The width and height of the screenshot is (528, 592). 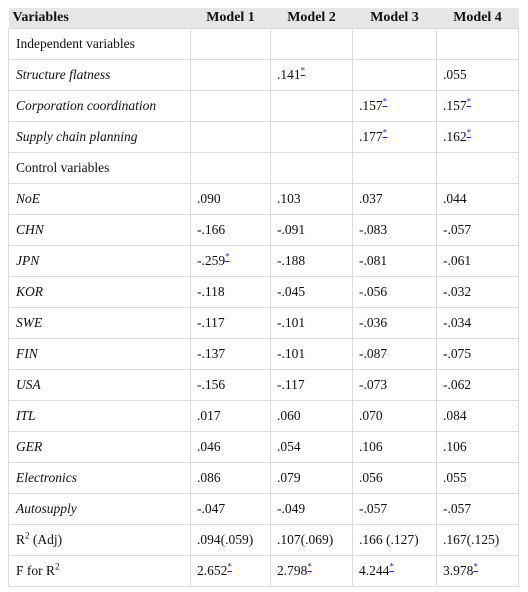 I want to click on value-cell: .054, so click(x=311, y=447).